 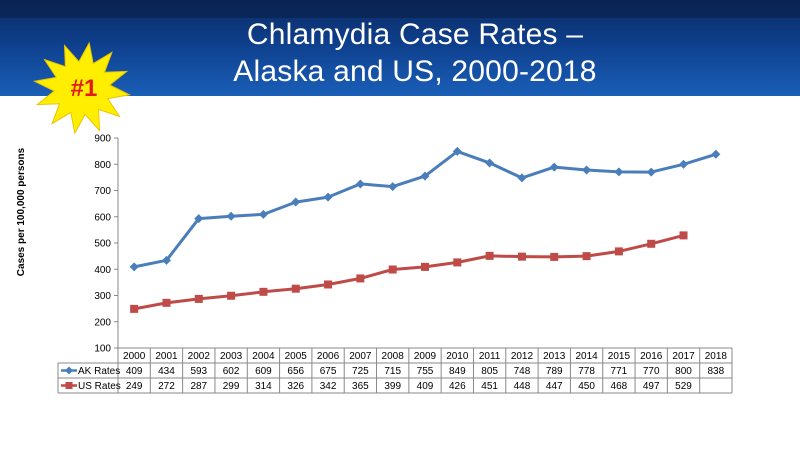 What do you see at coordinates (651, 356) in the screenshot?
I see `x-category-label: 2016` at bounding box center [651, 356].